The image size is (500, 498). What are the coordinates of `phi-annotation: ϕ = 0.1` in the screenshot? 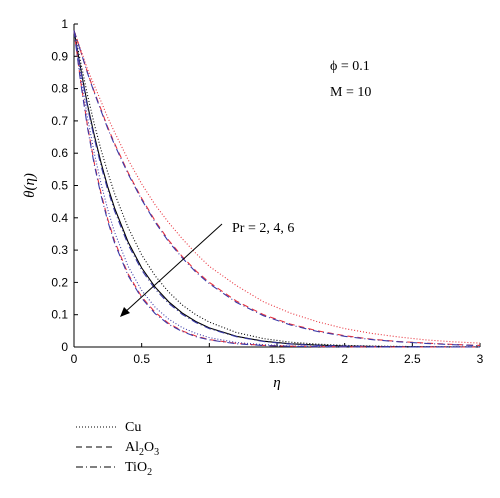 It's located at (350, 66).